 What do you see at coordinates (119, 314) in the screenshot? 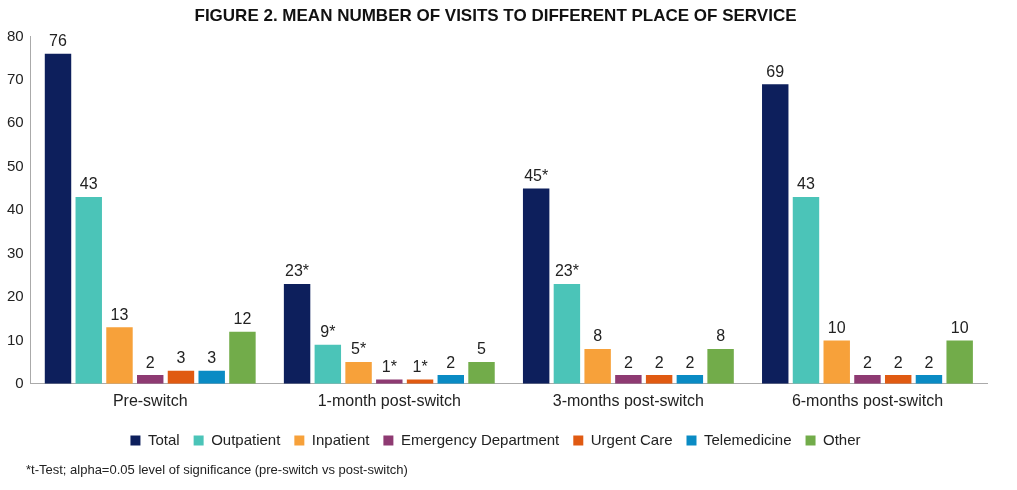
I see `data-label: 13` at bounding box center [119, 314].